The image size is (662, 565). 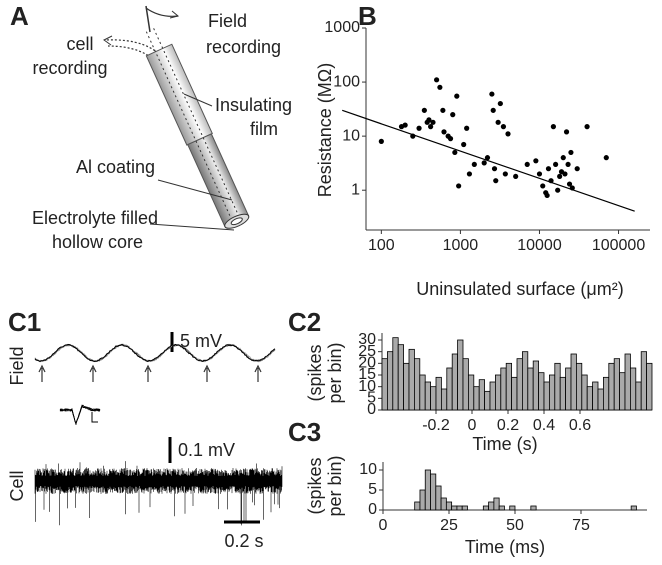 What do you see at coordinates (236, 221) in the screenshot?
I see `hollow-core` at bounding box center [236, 221].